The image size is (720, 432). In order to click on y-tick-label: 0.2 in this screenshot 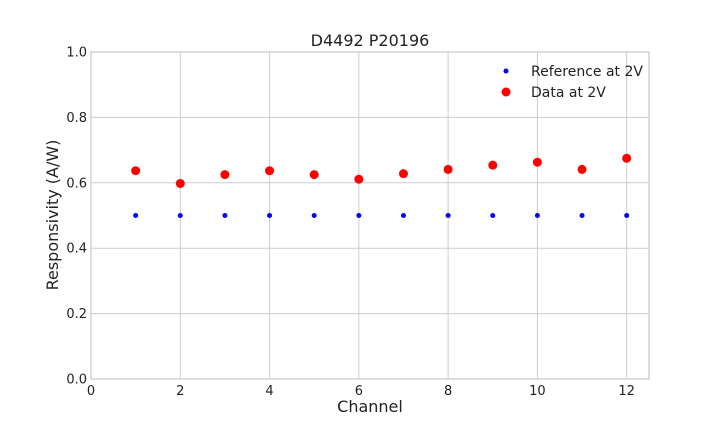, I will do `click(76, 314)`.